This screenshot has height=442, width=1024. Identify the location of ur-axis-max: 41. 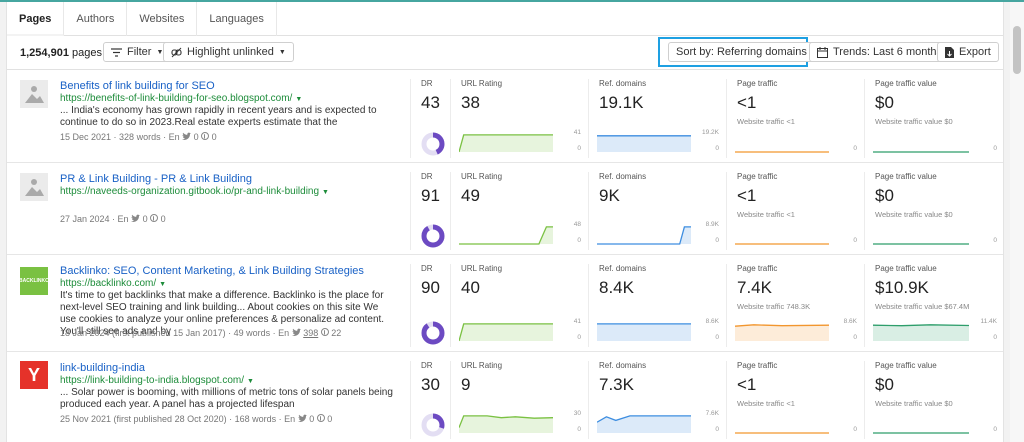
(577, 321).